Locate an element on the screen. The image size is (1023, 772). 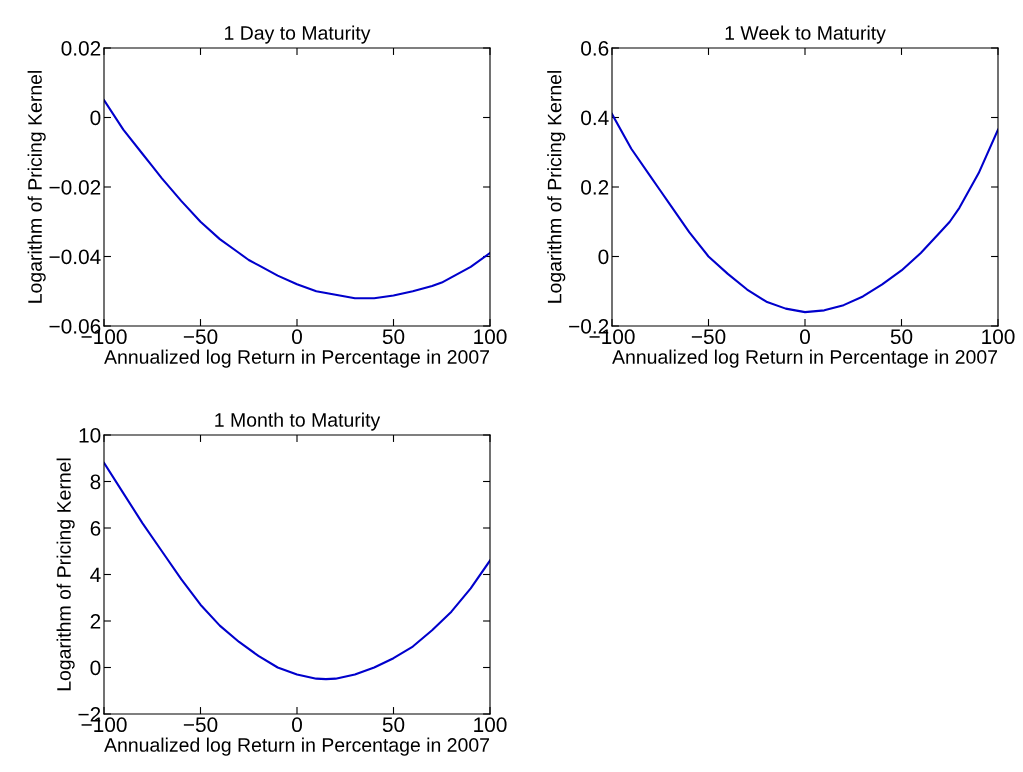
y-tick-label: 0.02 is located at coordinates (81, 48).